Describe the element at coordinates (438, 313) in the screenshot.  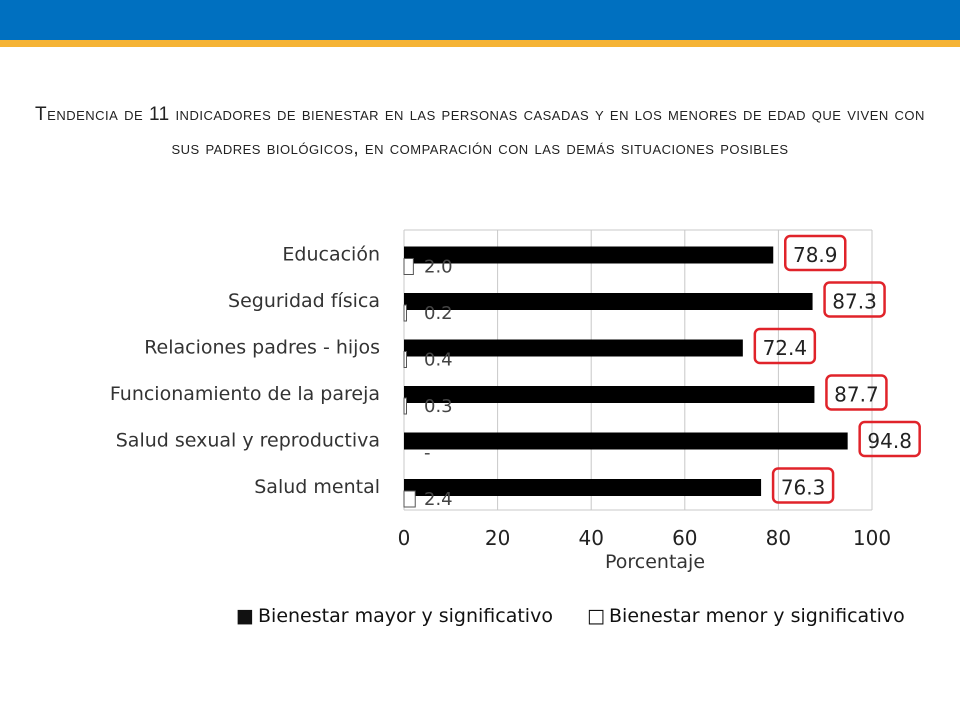
I see `minor-value-label: 0.2` at that location.